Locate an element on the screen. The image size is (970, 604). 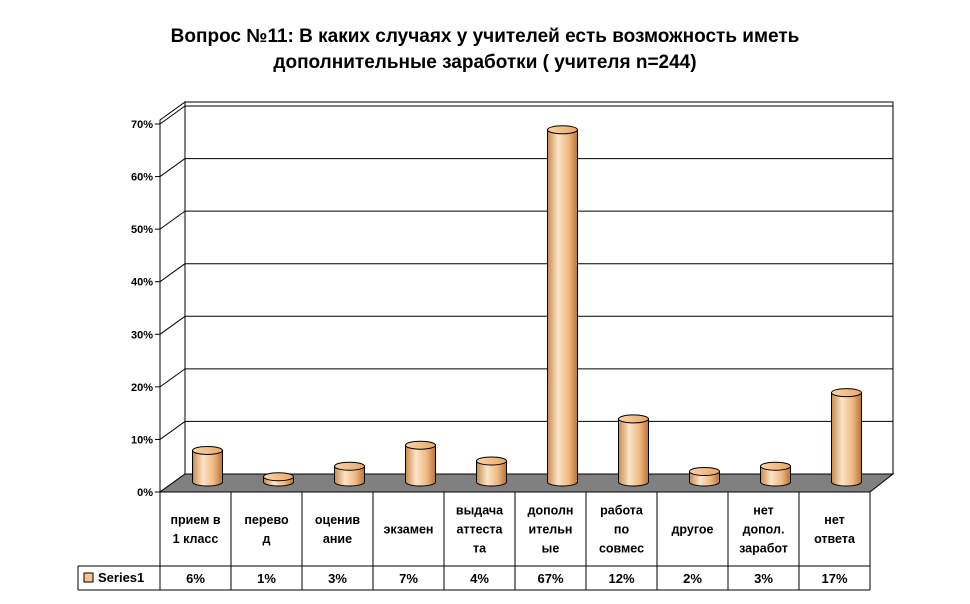
y-tick-label: 50% is located at coordinates (142, 230).